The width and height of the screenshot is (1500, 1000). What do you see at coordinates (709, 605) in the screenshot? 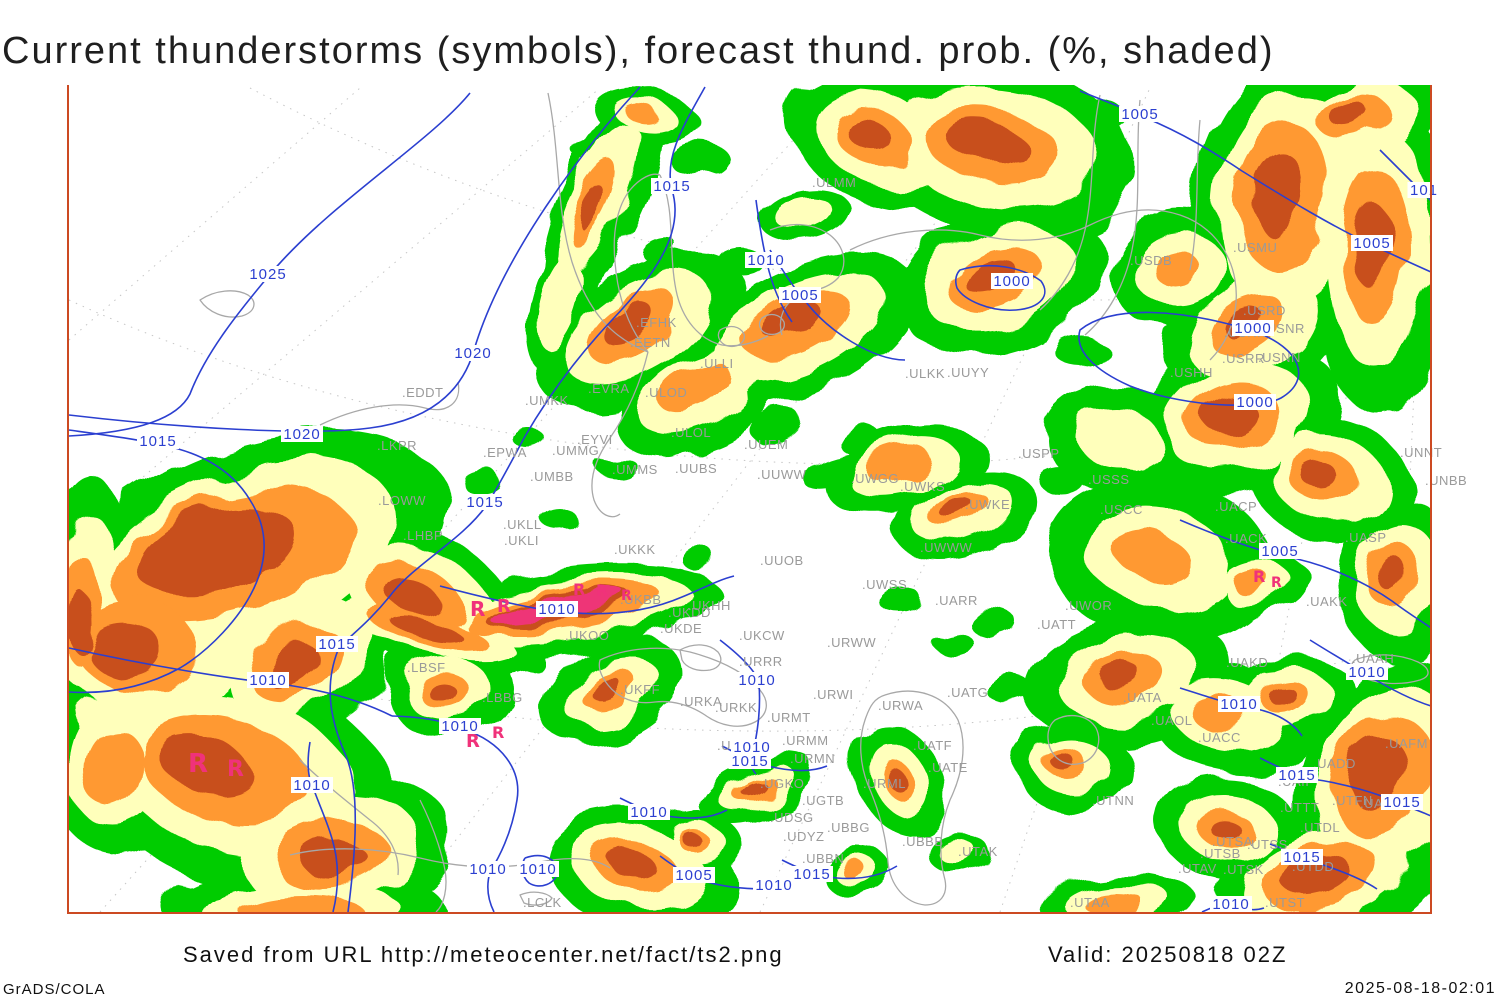
I see `station-label: .UKHH` at bounding box center [709, 605].